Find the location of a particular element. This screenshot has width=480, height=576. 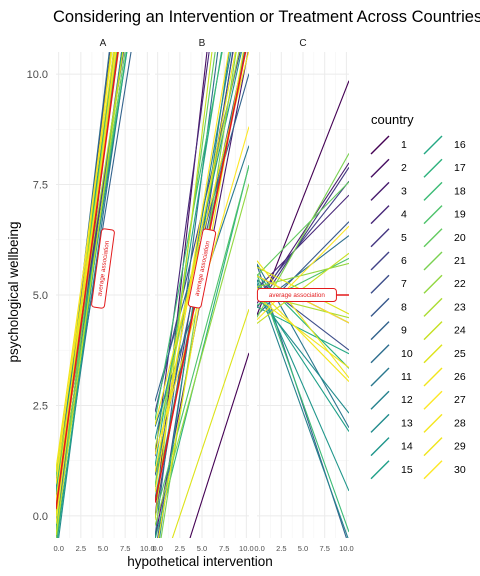

legend-item-26: 26 is located at coordinates (444, 377).